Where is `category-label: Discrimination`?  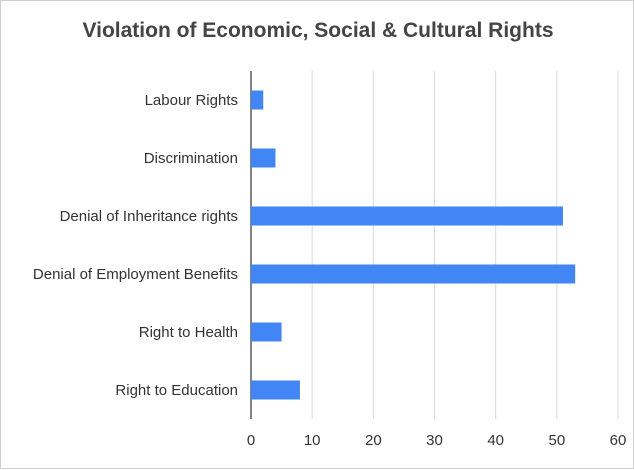 category-label: Discrimination is located at coordinates (191, 158).